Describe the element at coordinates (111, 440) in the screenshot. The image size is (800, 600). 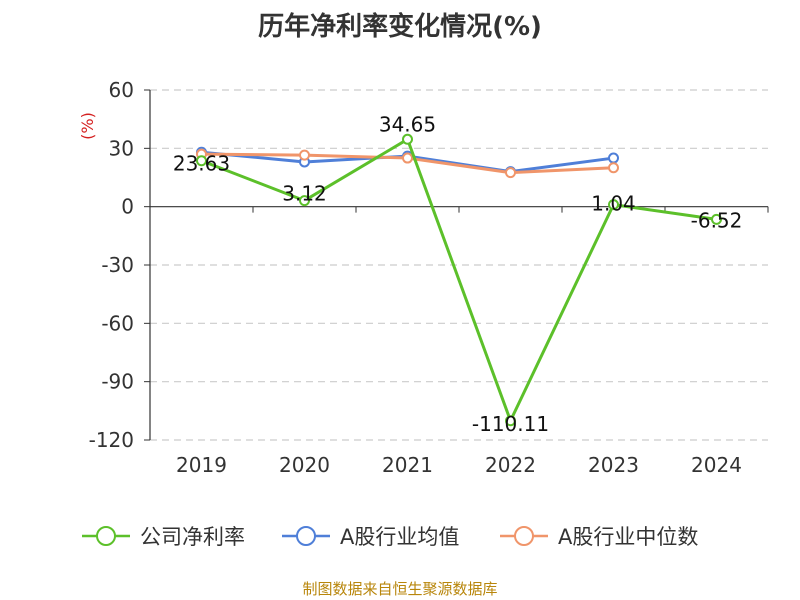
I see `y-tick-label: -120` at that location.